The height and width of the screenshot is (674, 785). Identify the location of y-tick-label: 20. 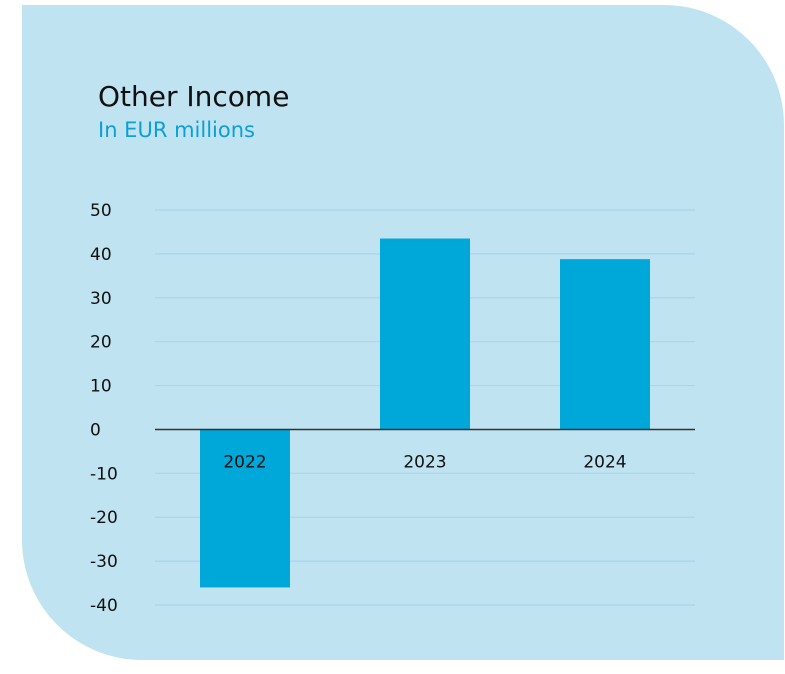
(101, 343).